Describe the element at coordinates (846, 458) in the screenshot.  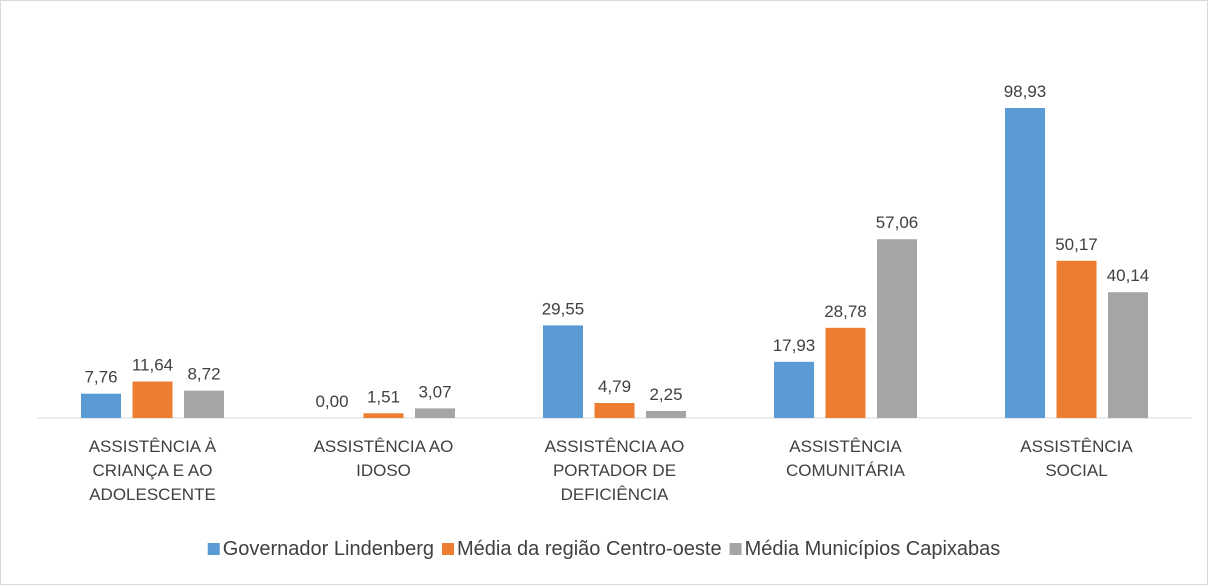
I see `x-tick-label: ASSISTÊNCIA COMUNITÁRIA` at that location.